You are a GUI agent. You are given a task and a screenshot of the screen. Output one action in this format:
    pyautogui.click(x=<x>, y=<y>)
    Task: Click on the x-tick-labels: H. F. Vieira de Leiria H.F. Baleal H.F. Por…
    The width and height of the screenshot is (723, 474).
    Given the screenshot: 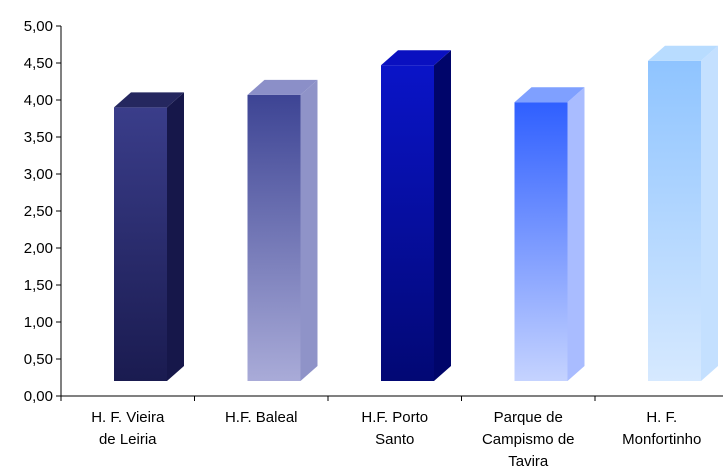 What is the action you would take?
    pyautogui.click(x=396, y=439)
    